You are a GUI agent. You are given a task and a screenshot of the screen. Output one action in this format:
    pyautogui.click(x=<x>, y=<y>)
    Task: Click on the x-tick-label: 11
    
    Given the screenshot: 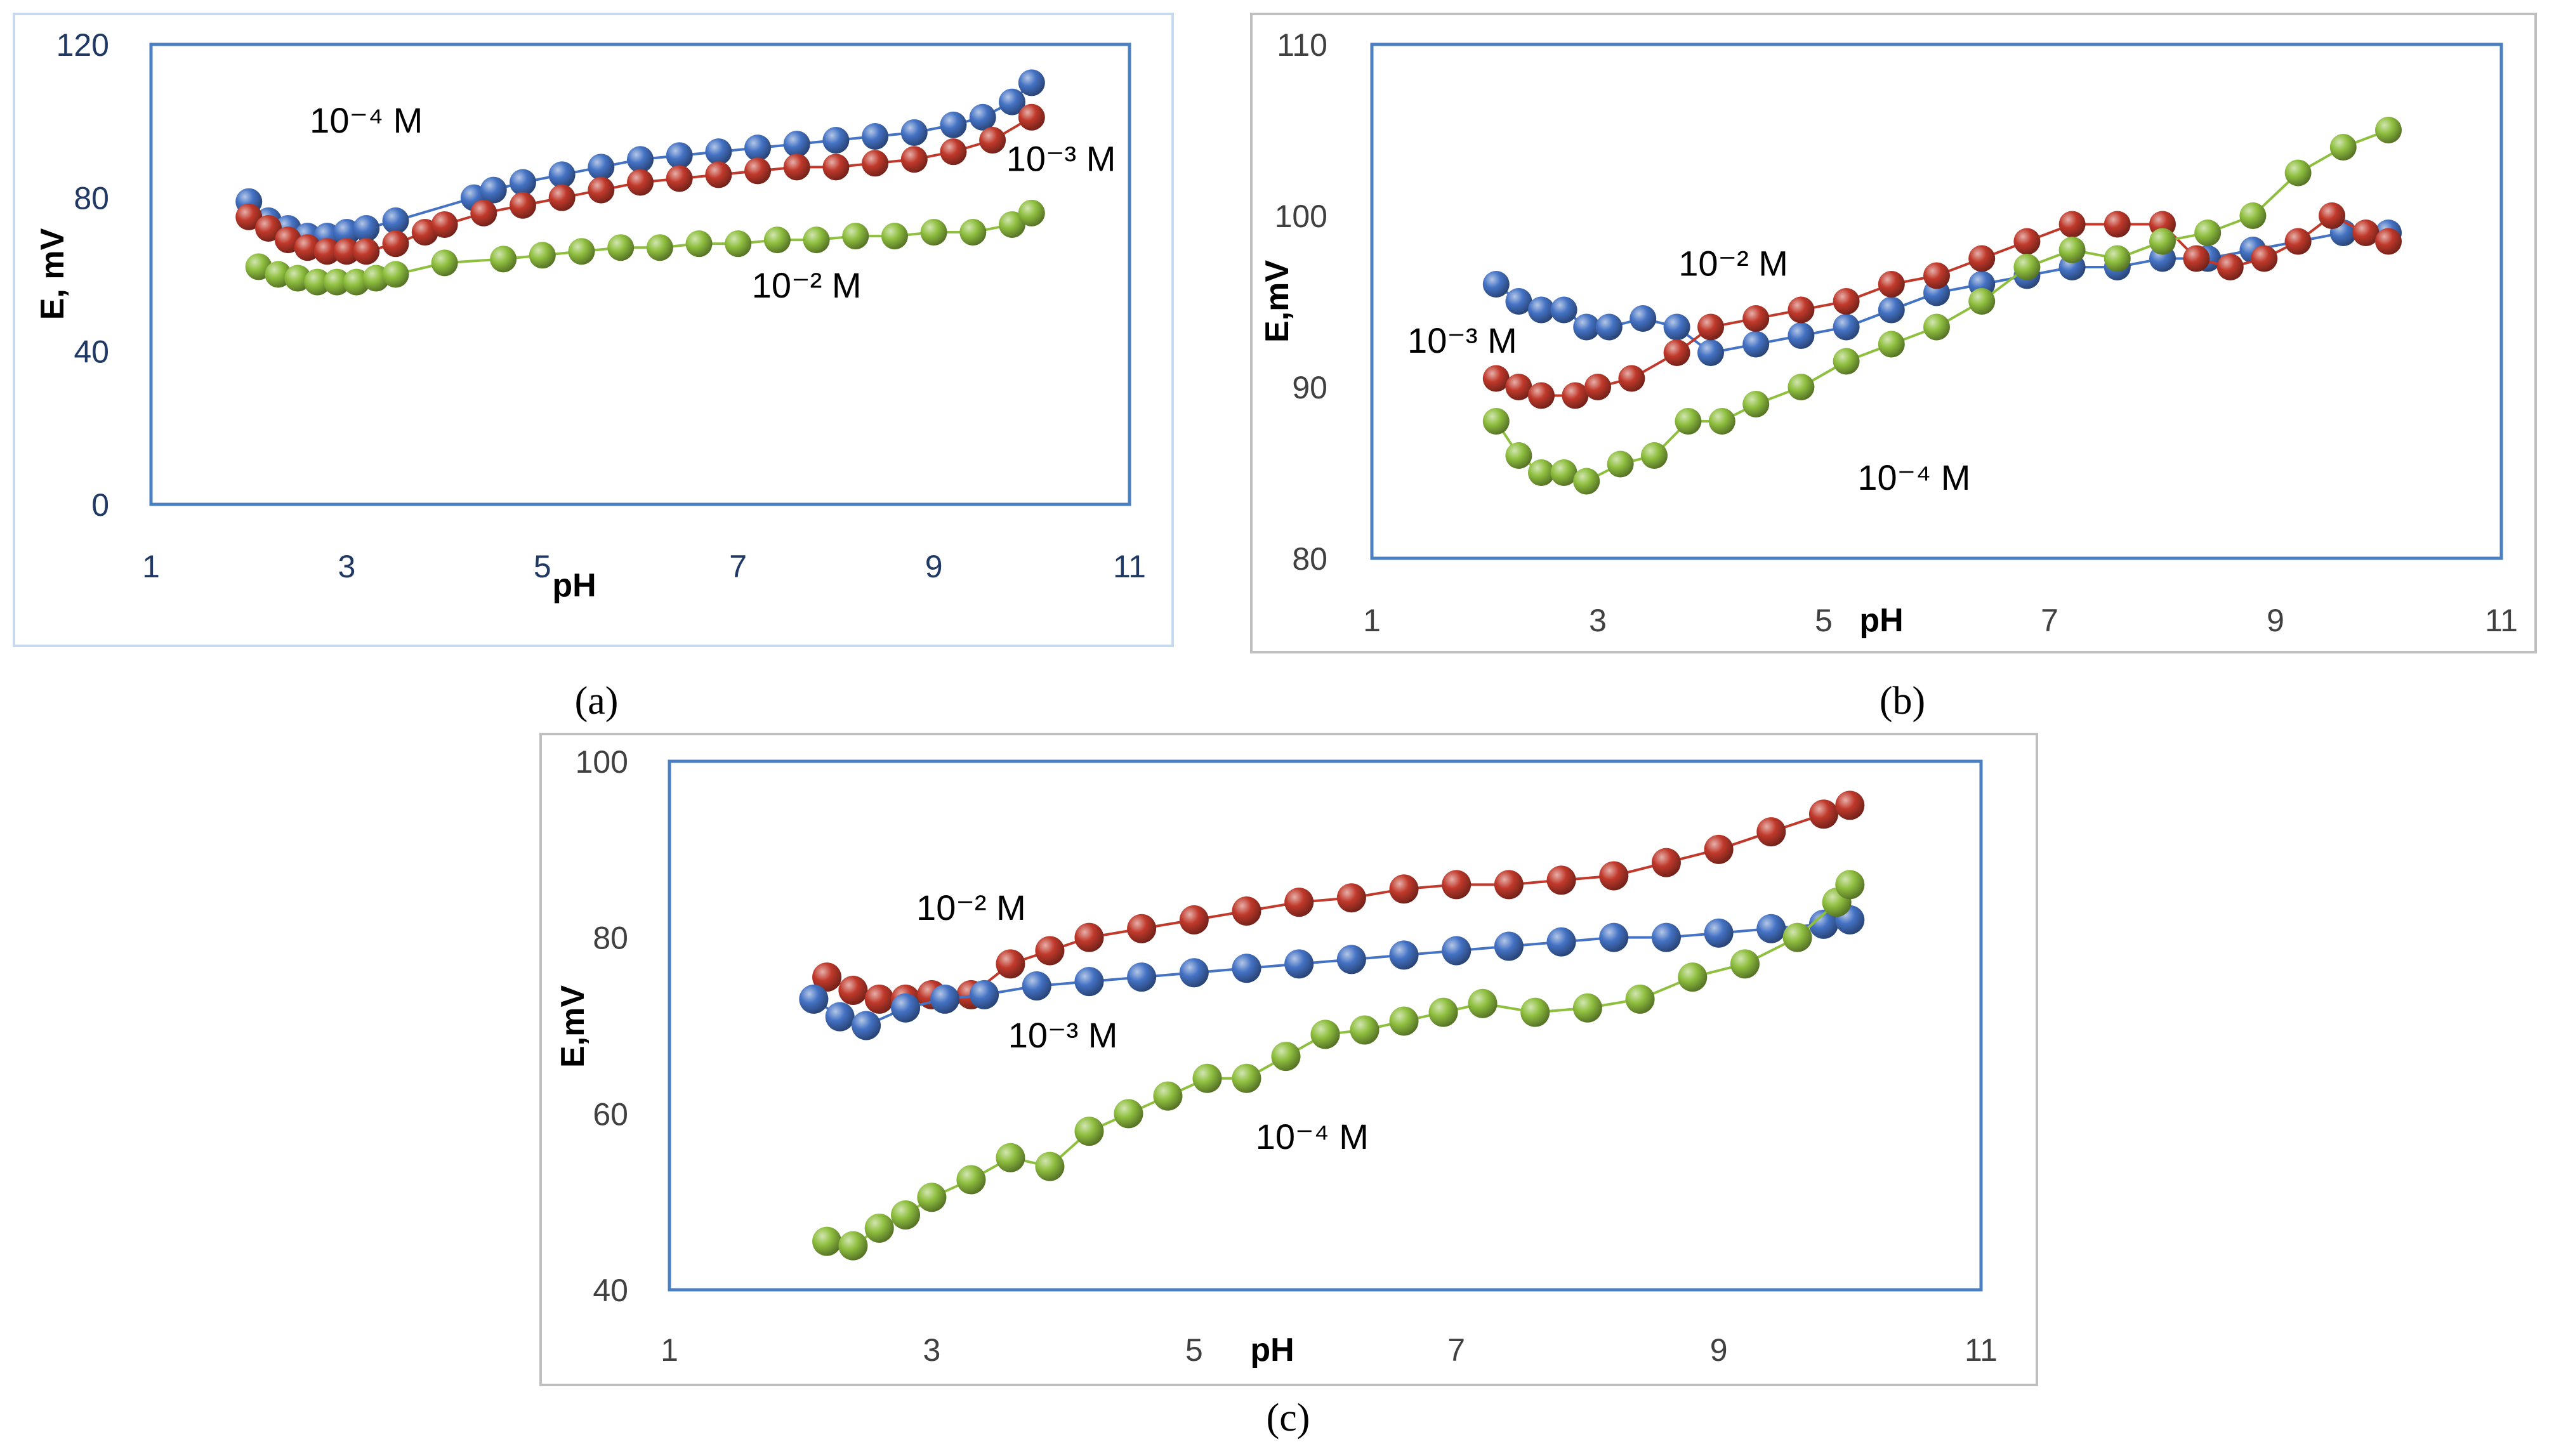 What is the action you would take?
    pyautogui.click(x=2501, y=620)
    